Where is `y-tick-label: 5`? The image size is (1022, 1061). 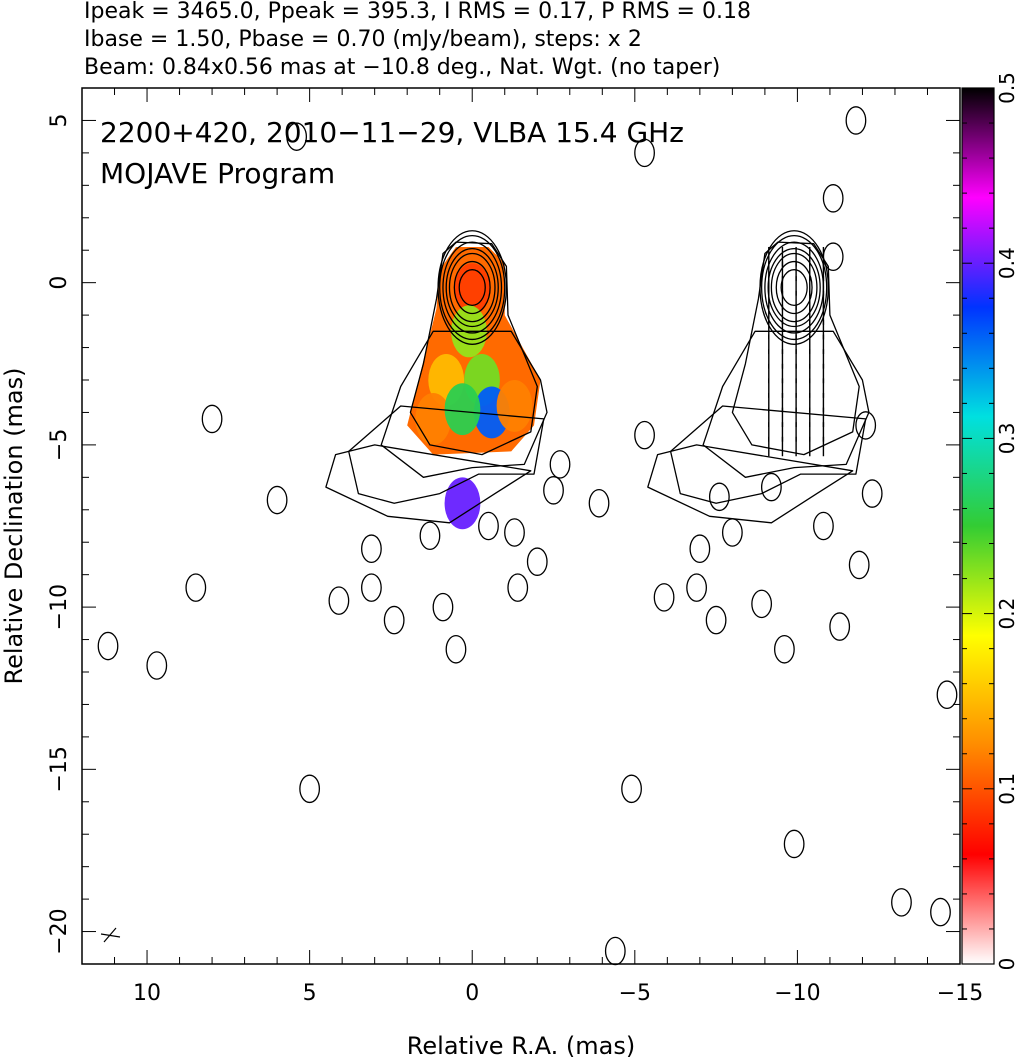
y-tick-label: 5 is located at coordinates (59, 120).